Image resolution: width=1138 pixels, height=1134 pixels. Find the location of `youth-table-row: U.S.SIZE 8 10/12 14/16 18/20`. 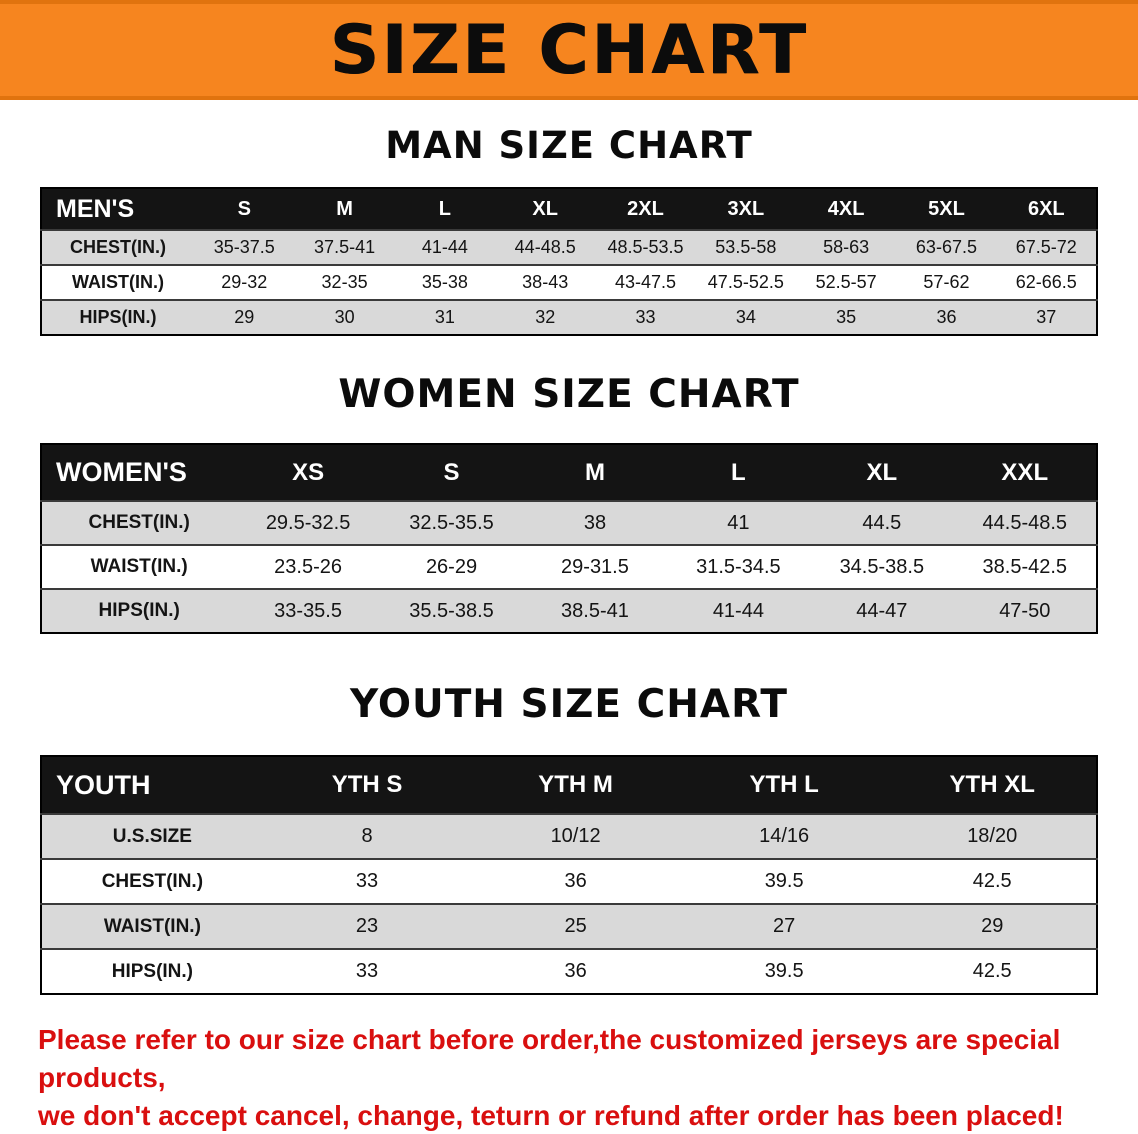

youth-table-row: U.S.SIZE 8 10/12 14/16 18/20 is located at coordinates (569, 836).